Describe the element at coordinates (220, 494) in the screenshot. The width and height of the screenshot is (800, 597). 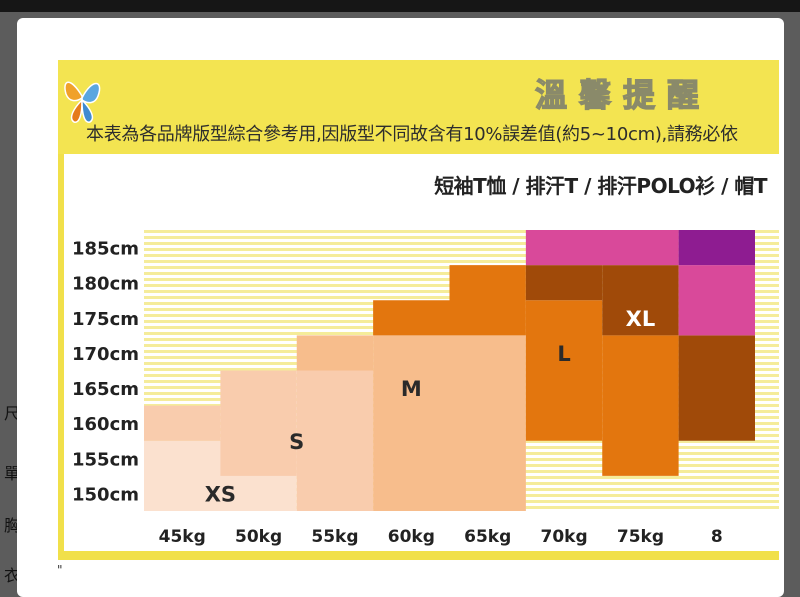
I see `size-label-xs: XS` at that location.